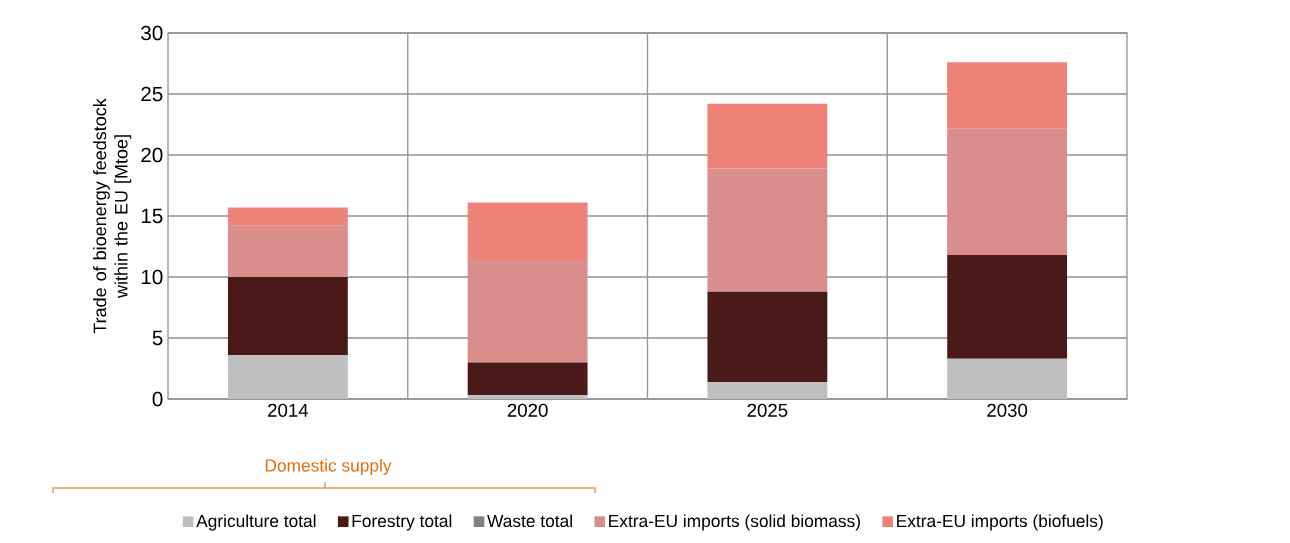  I want to click on legend-label: Extra-EU imports (biofuels), so click(1000, 522).